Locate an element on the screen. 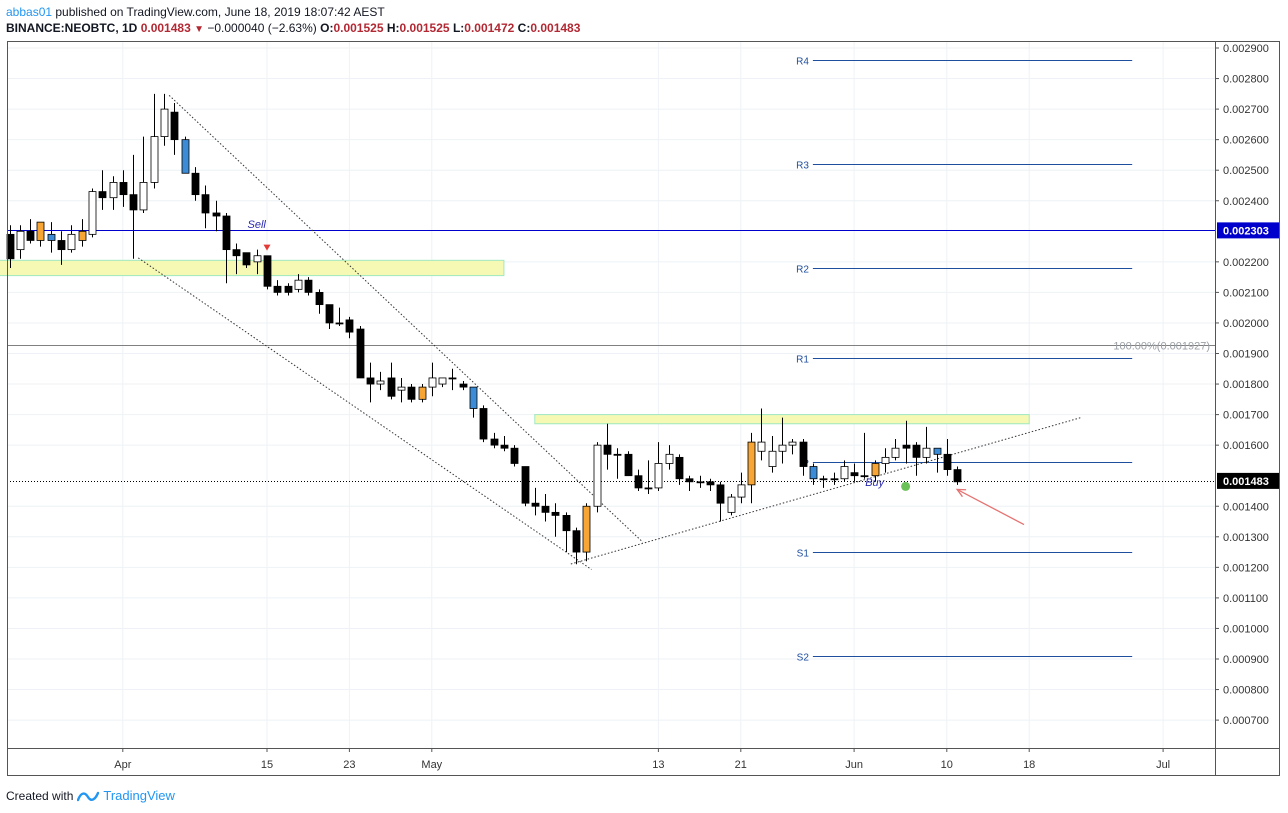  trendline is located at coordinates (364, 413).